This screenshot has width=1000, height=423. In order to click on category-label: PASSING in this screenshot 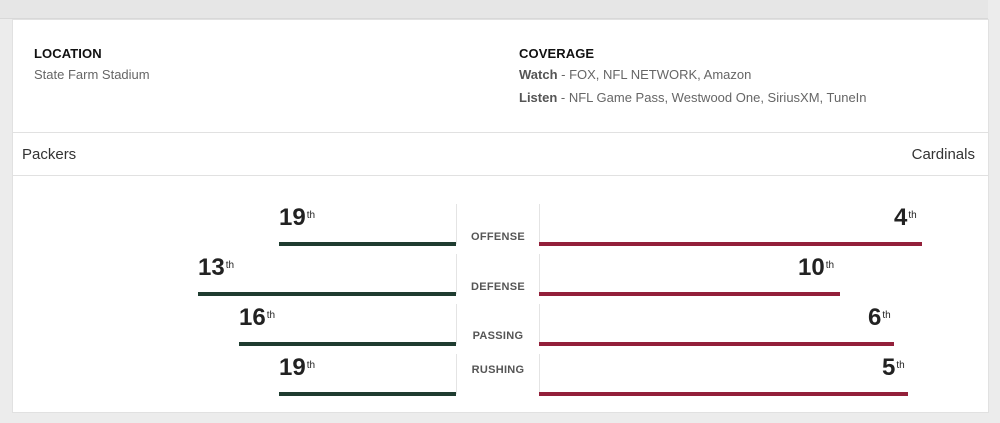, I will do `click(498, 336)`.